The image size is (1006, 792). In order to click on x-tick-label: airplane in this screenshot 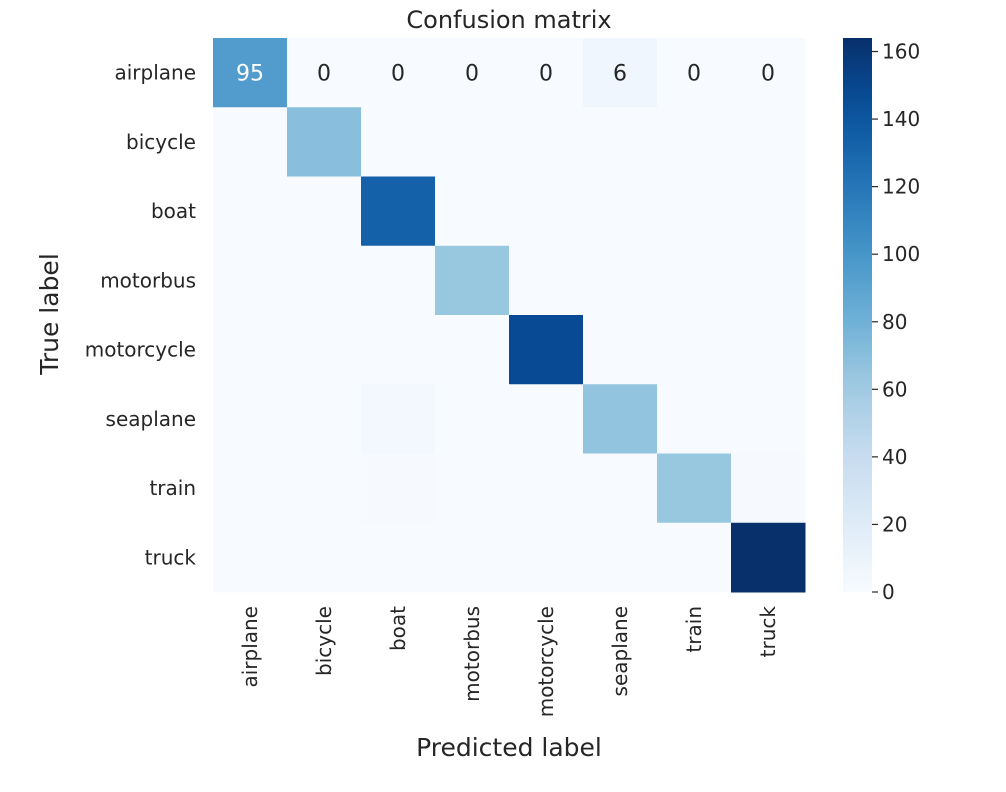, I will do `click(250, 647)`.